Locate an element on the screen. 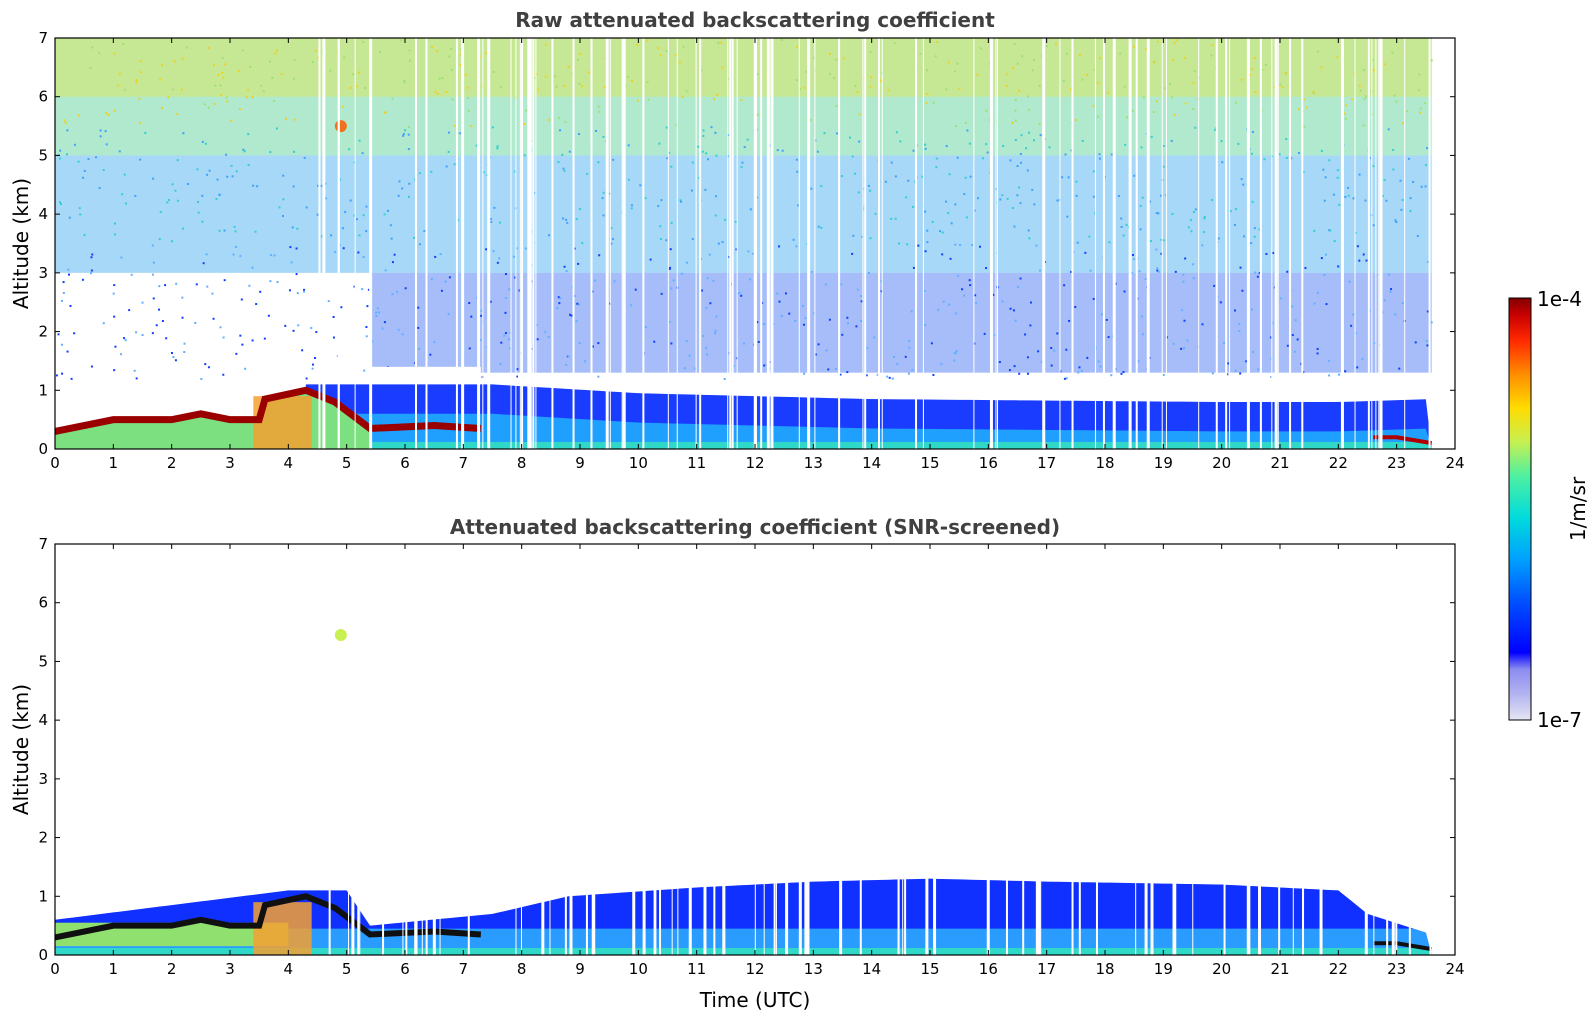  chart-top-xtick-label: 24 is located at coordinates (1454, 463).